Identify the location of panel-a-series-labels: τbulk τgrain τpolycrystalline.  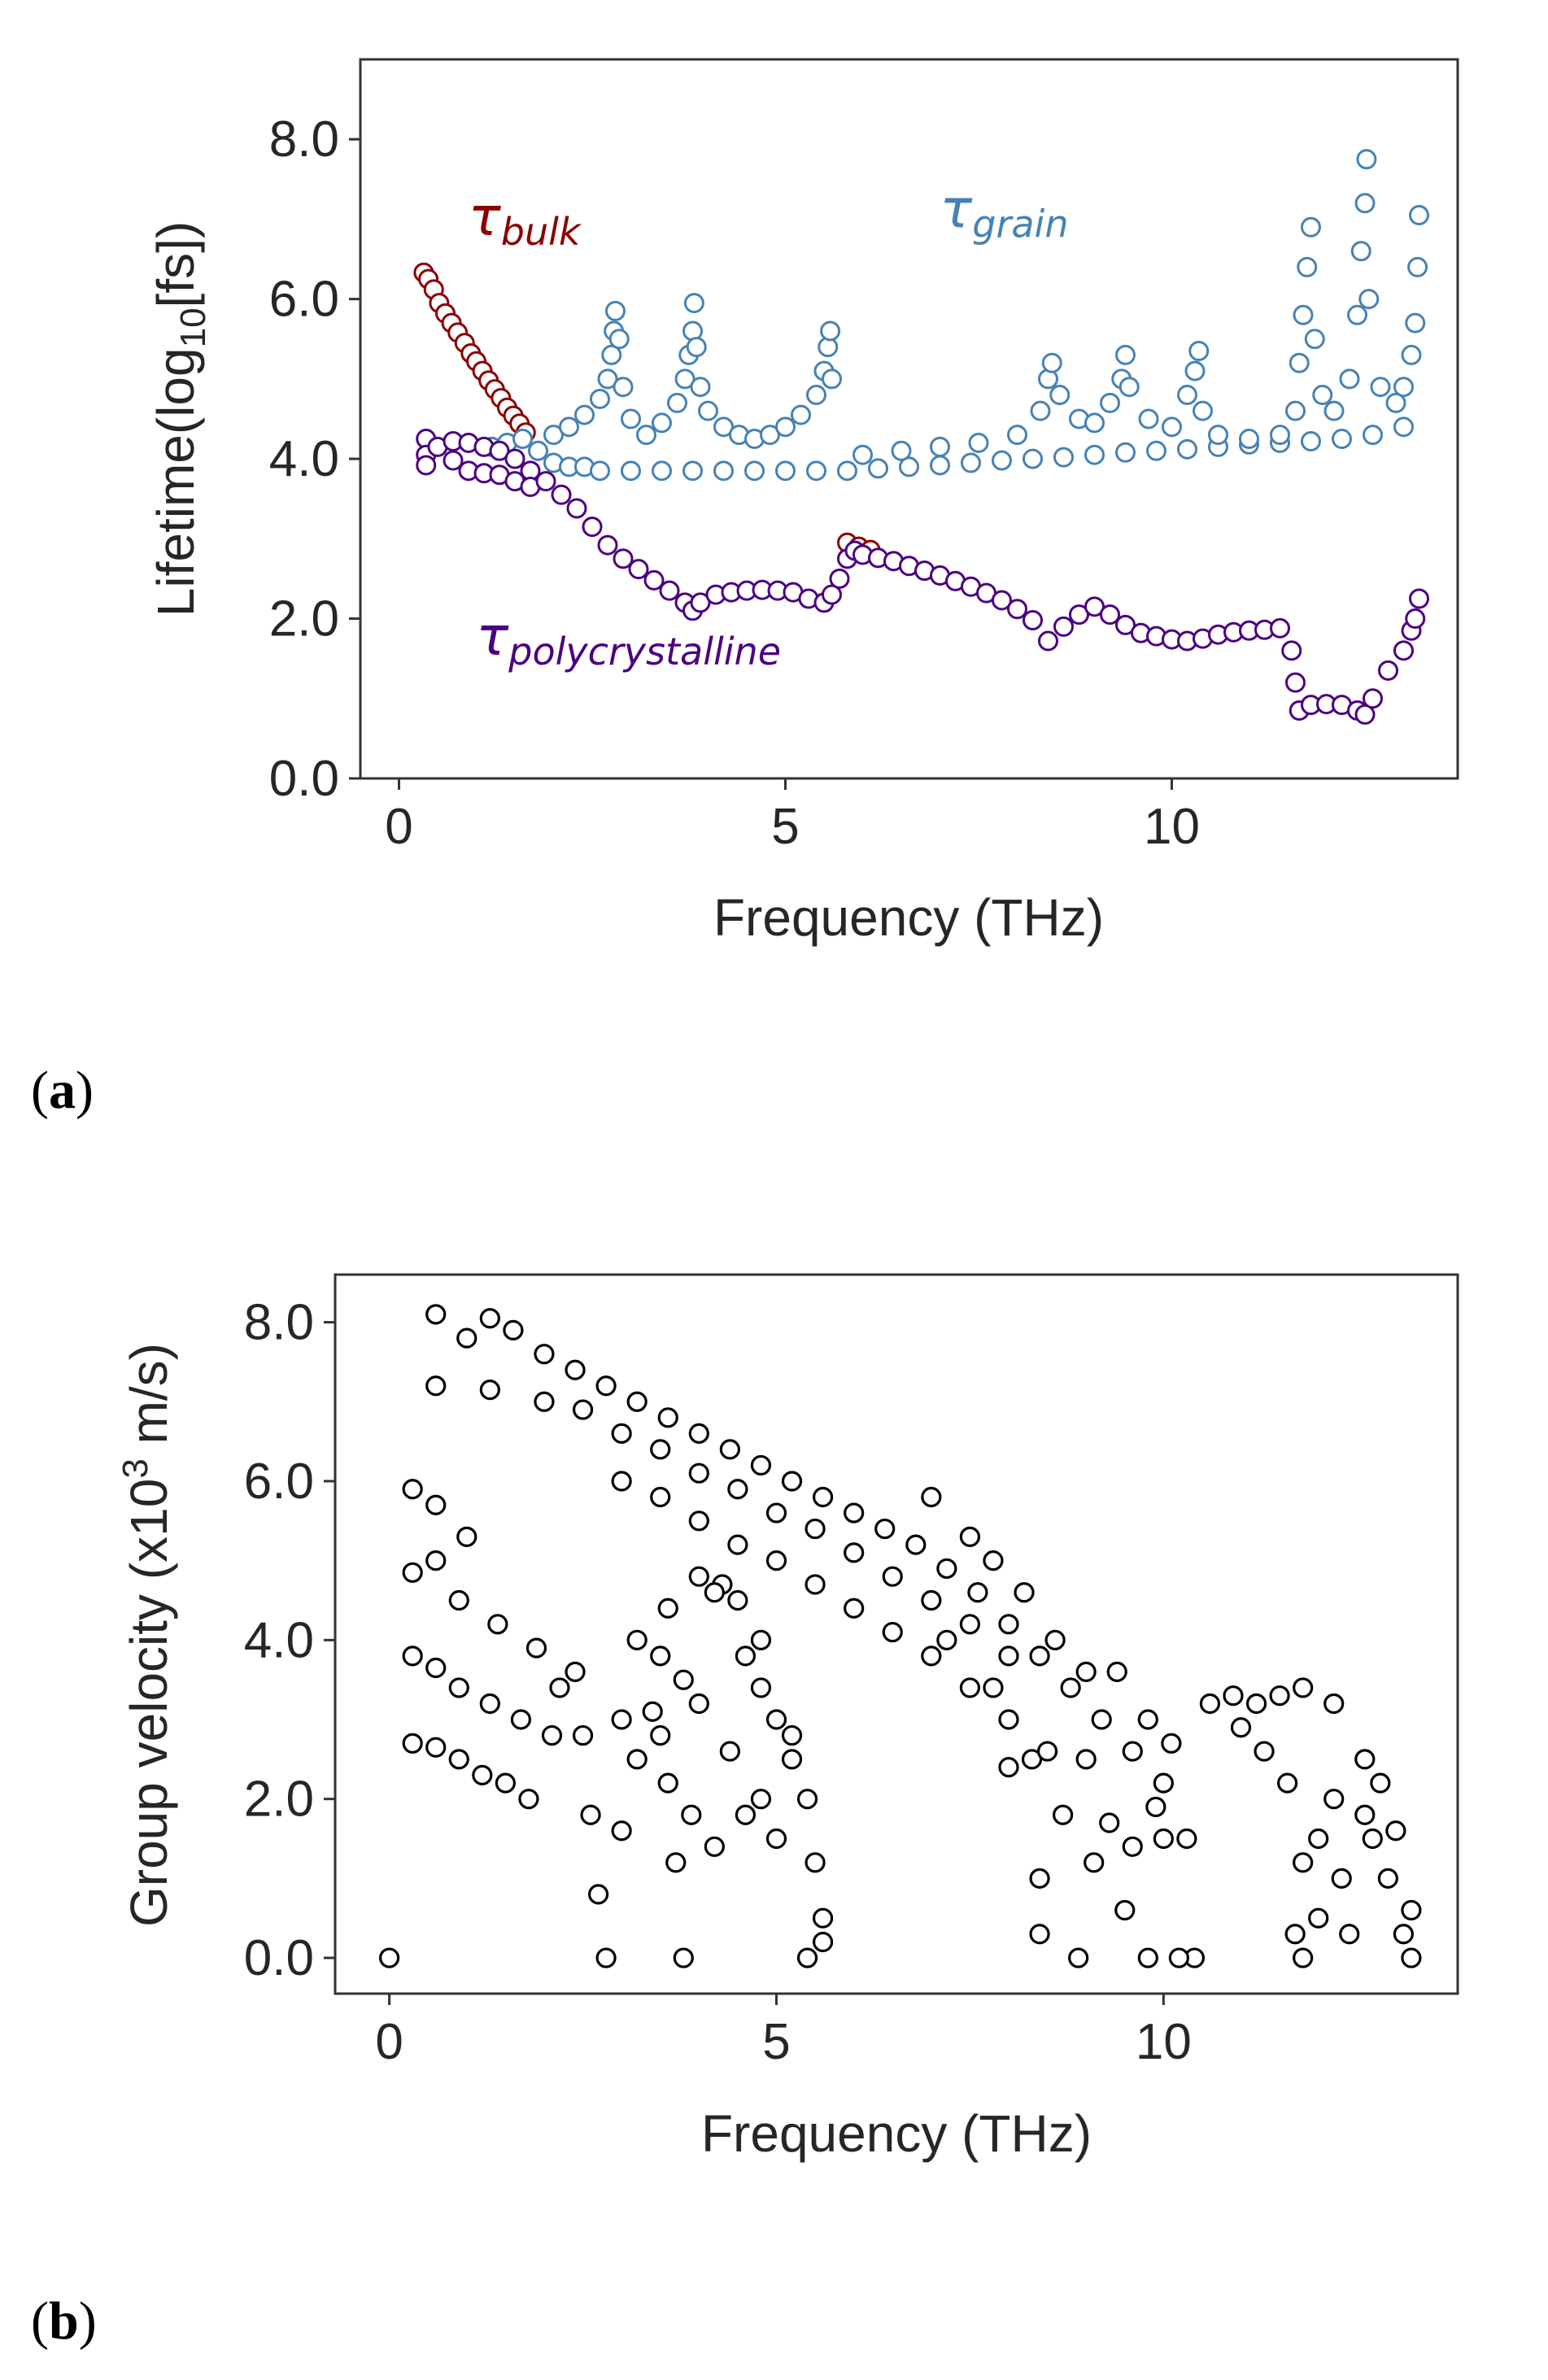
(768, 425).